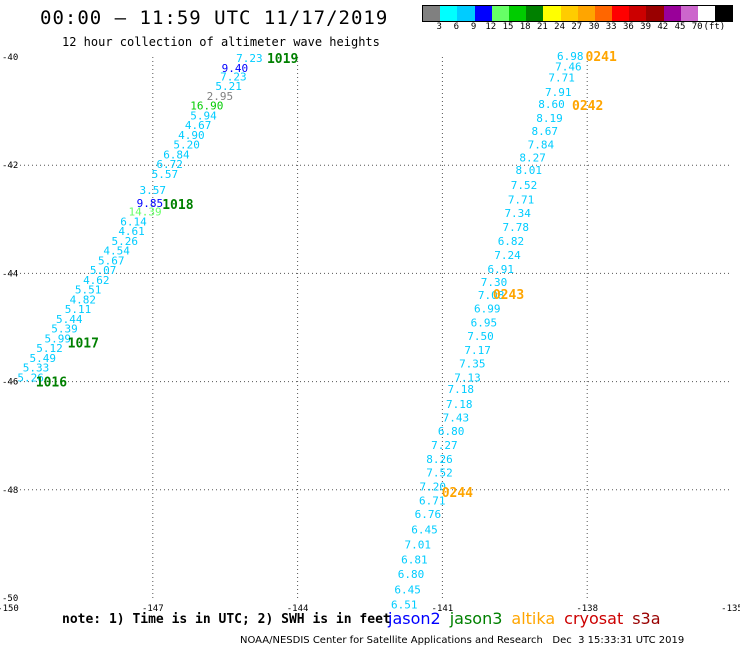  Describe the element at coordinates (220, 96) in the screenshot. I see `swh-value-label: 2.95` at that location.